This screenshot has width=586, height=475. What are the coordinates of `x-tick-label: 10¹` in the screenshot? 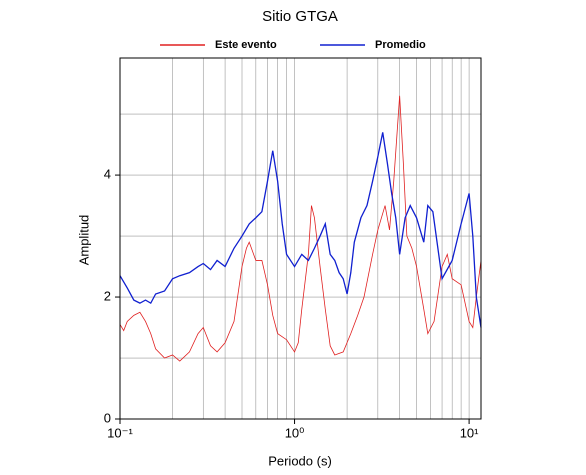 It's located at (469, 432).